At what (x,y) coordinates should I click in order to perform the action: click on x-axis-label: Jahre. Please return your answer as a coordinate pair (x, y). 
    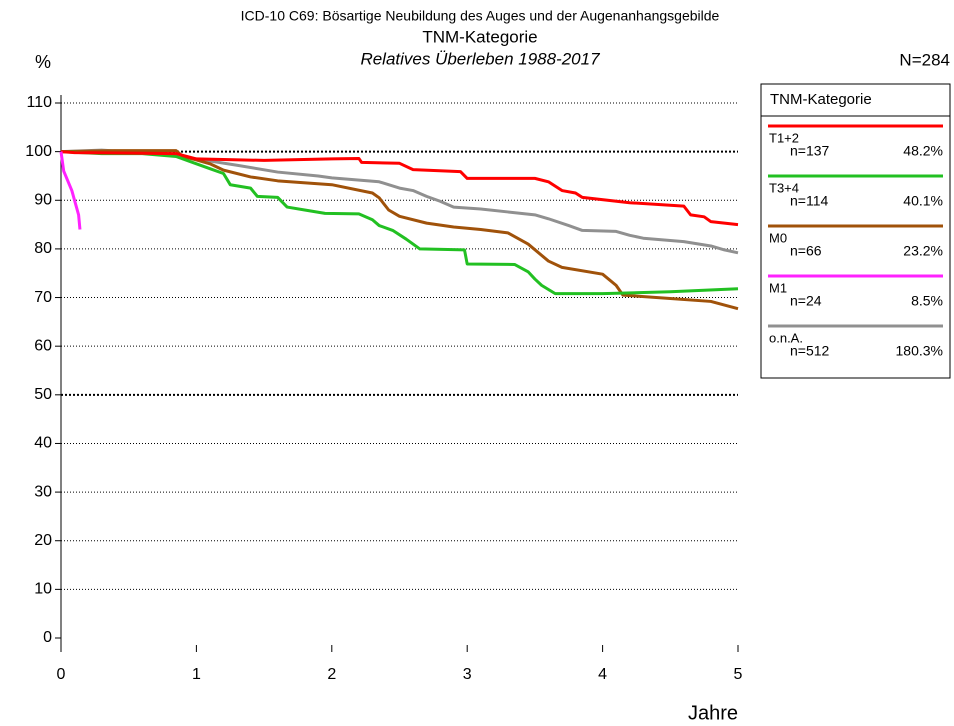
    Looking at the image, I should click on (713, 713).